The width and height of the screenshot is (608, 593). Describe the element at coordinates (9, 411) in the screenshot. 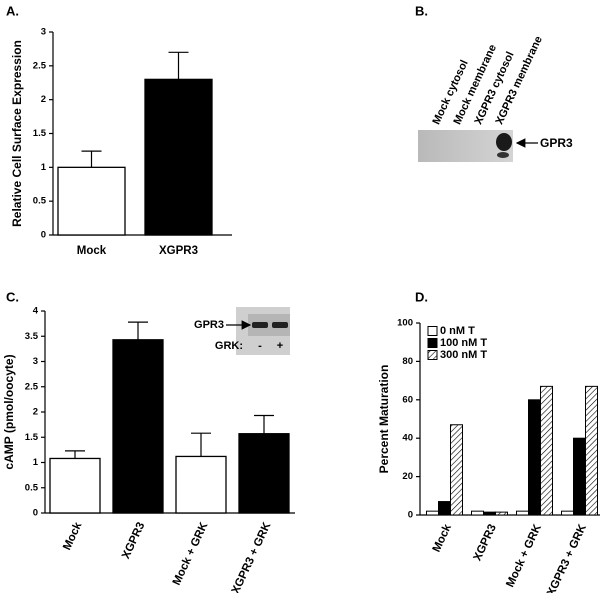

I see `y-axis-label: cAMP (pmol/oocyte)` at that location.